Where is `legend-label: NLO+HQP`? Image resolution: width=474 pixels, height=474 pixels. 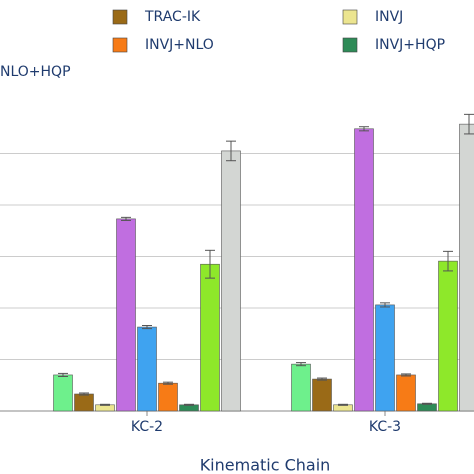 legend-label: NLO+HQP is located at coordinates (35, 72).